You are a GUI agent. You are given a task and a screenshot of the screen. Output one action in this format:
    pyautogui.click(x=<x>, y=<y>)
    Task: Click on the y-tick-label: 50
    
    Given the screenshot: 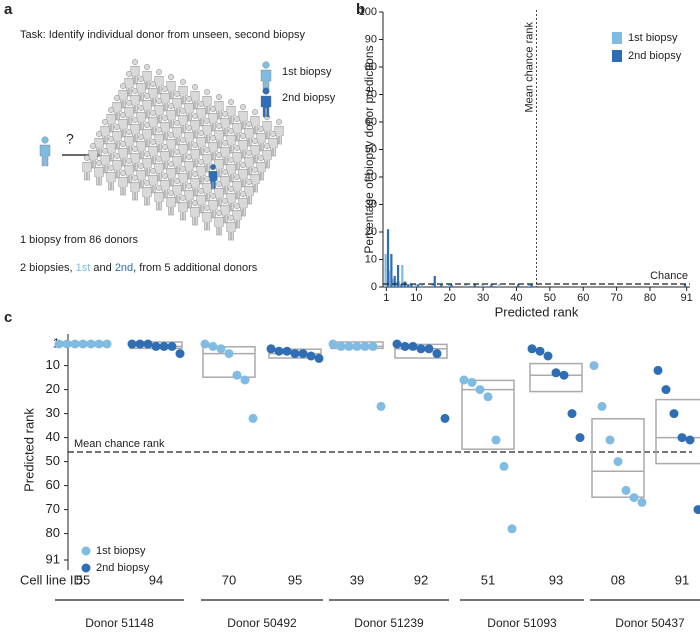 What is the action you would take?
    pyautogui.click(x=53, y=460)
    